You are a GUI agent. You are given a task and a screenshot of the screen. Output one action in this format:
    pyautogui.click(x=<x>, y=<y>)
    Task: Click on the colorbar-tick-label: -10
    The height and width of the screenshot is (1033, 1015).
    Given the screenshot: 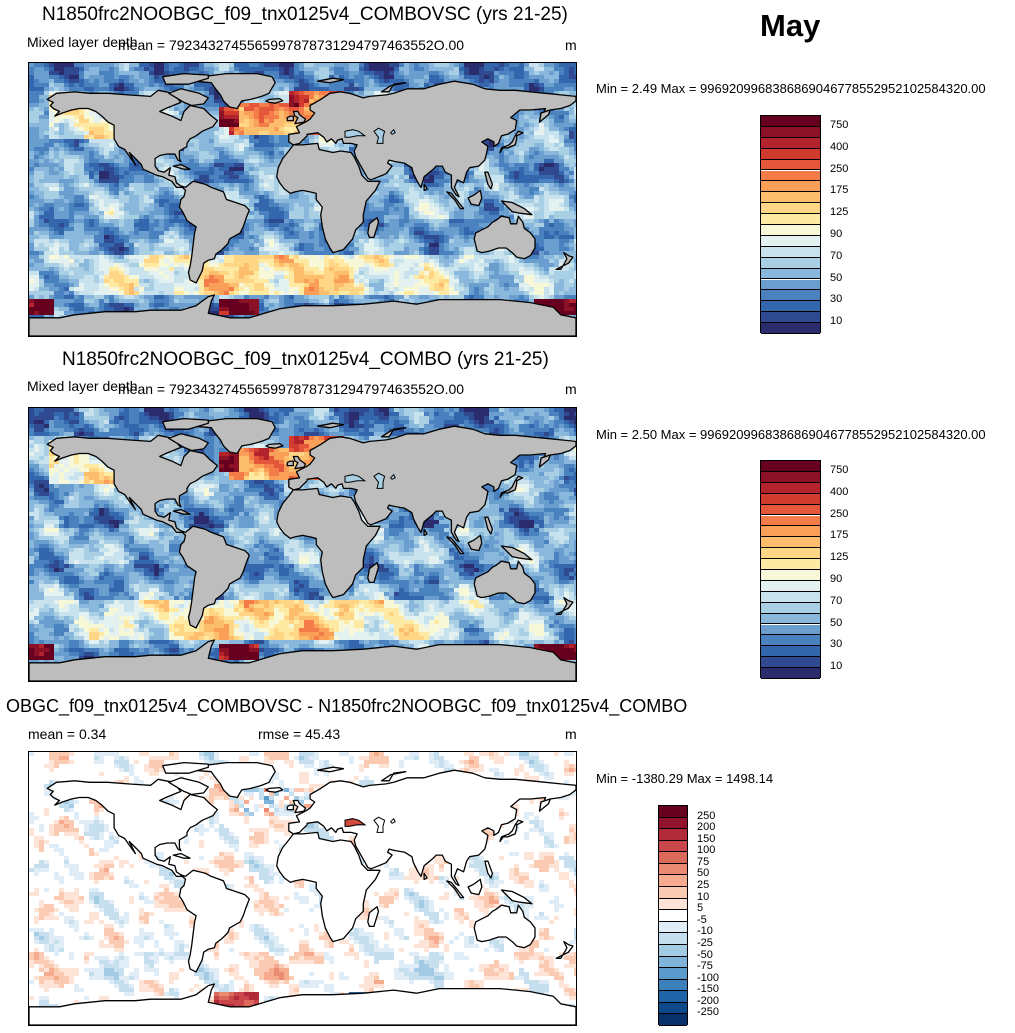 What is the action you would take?
    pyautogui.click(x=705, y=931)
    